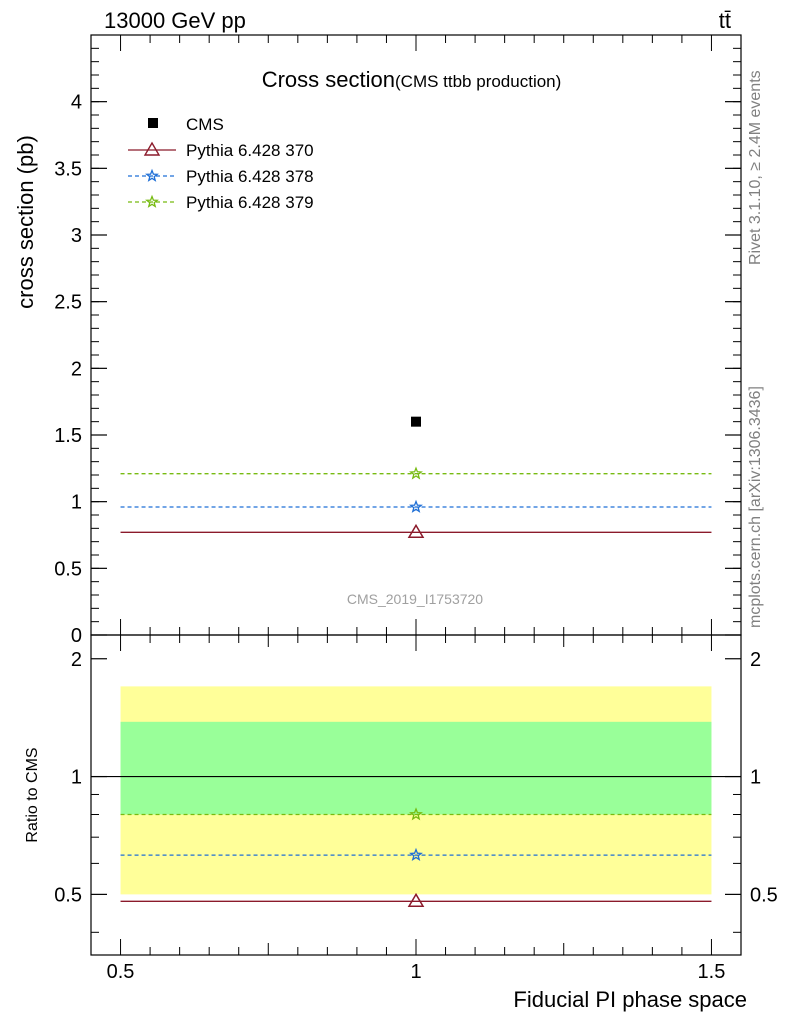 Image resolution: width=786 pixels, height=1024 pixels. Describe the element at coordinates (68, 895) in the screenshot. I see `ratio-tick-label-left: 0.5` at that location.